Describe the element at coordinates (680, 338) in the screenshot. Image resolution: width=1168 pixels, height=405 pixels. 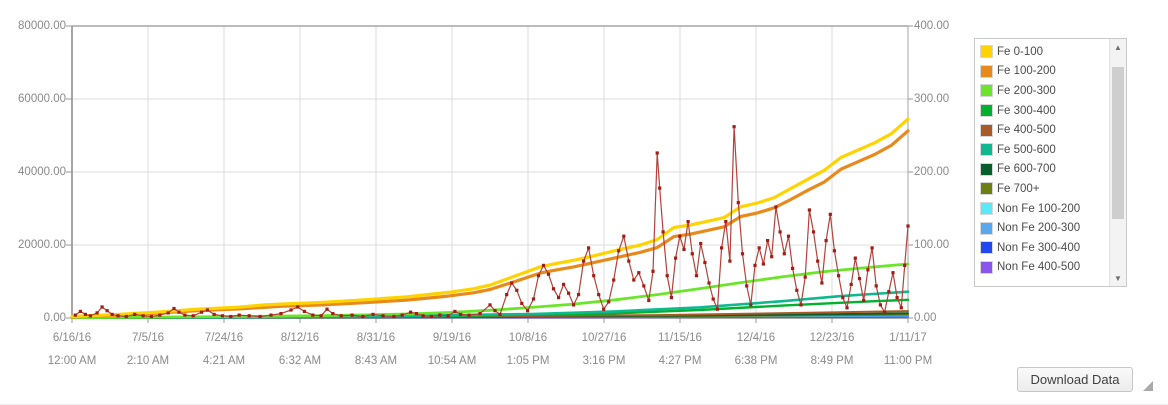
I see `x-tick-date: 11/15/16` at that location.